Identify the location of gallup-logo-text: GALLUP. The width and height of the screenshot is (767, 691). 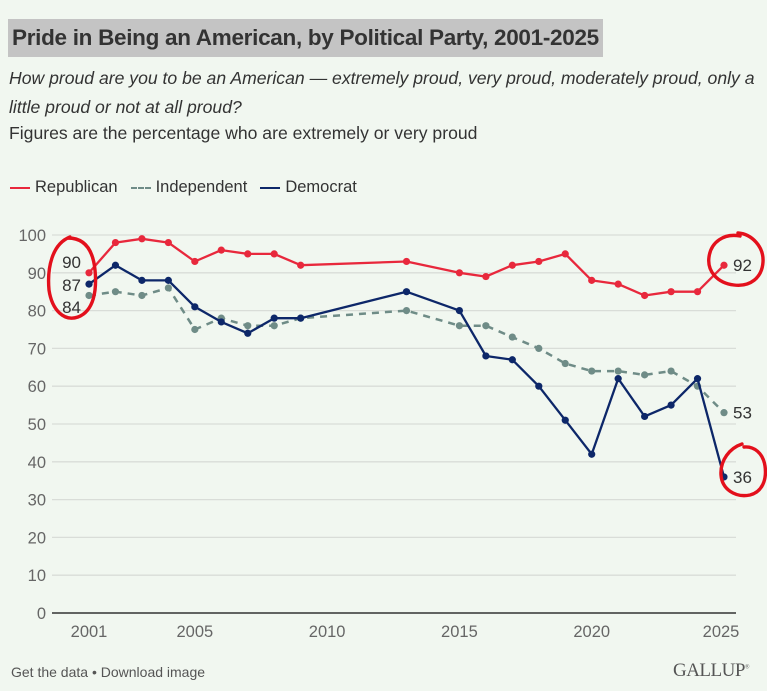
(708, 670).